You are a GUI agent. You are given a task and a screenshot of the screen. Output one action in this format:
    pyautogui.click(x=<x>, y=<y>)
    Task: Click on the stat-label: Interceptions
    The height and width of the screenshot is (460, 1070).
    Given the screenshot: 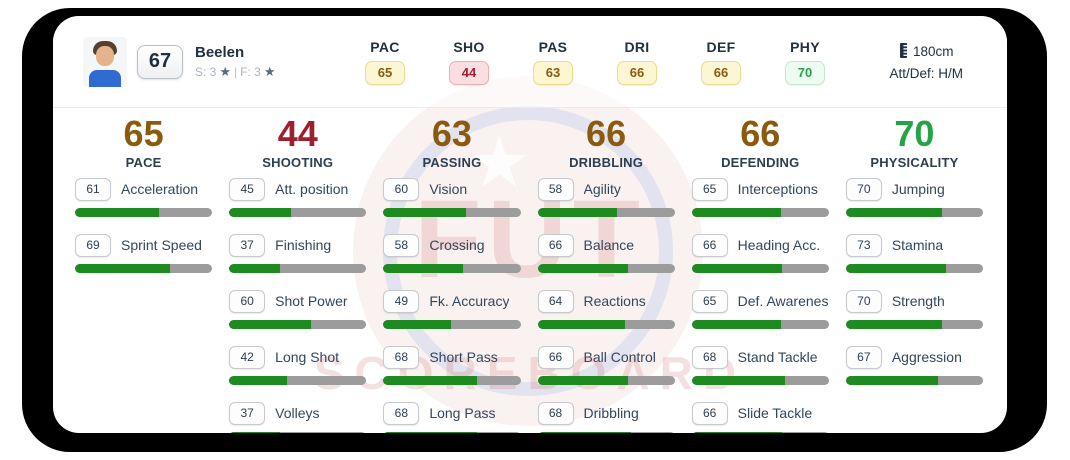 What is the action you would take?
    pyautogui.click(x=777, y=189)
    